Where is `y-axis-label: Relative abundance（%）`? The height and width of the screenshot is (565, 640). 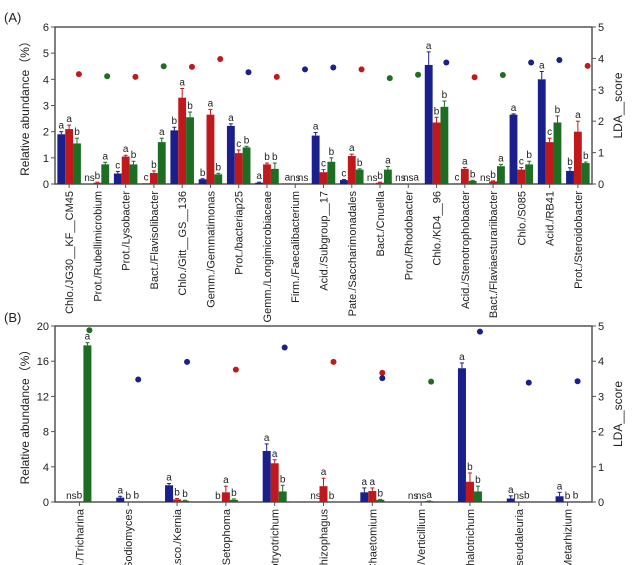 y-axis-label: Relative abundance（%） is located at coordinates (25, 414).